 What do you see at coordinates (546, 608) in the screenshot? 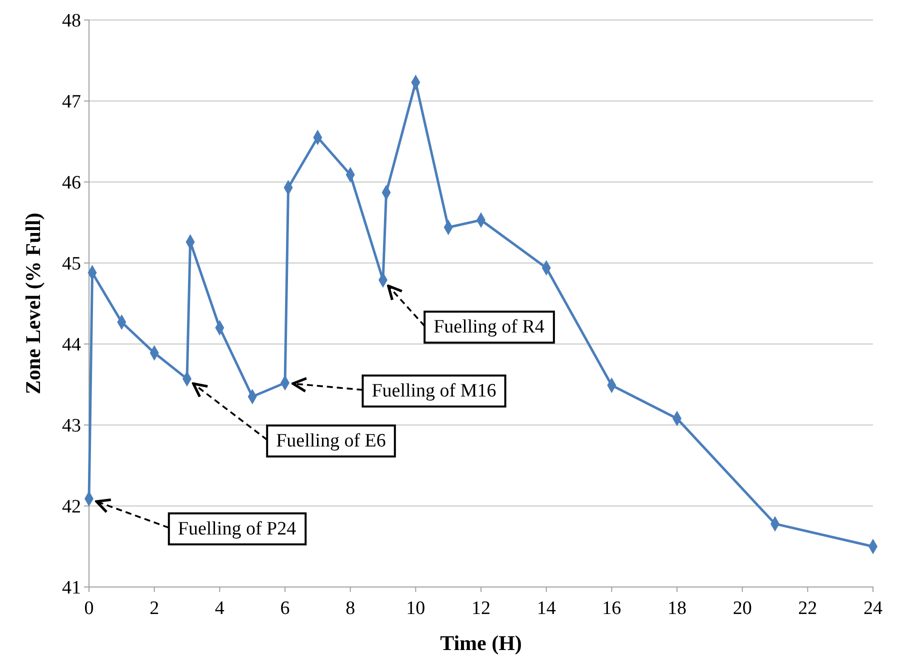
I see `x-tick-label: 14` at bounding box center [546, 608].